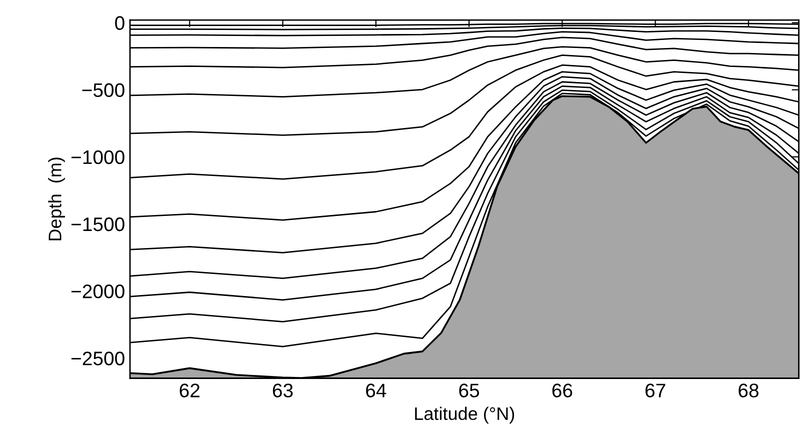 The image size is (800, 445). What do you see at coordinates (562, 391) in the screenshot?
I see `x-tick-label: 66` at bounding box center [562, 391].